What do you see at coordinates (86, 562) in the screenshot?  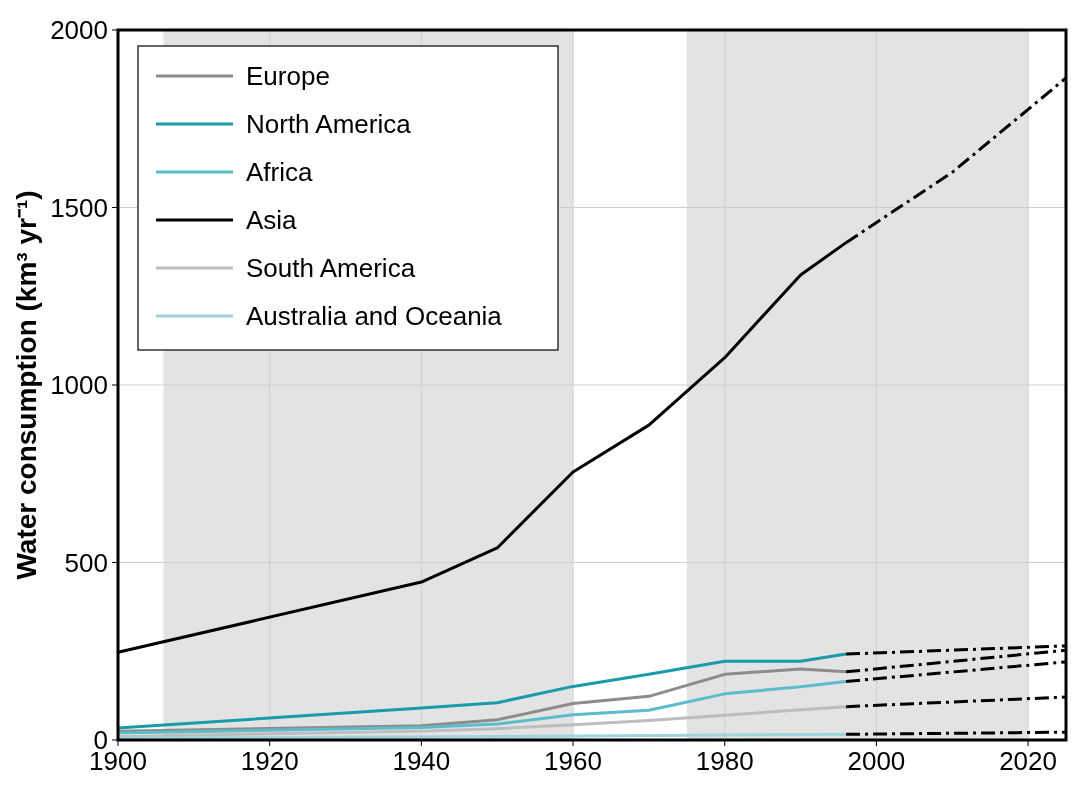 I see `y-tick-label: 500` at bounding box center [86, 562].